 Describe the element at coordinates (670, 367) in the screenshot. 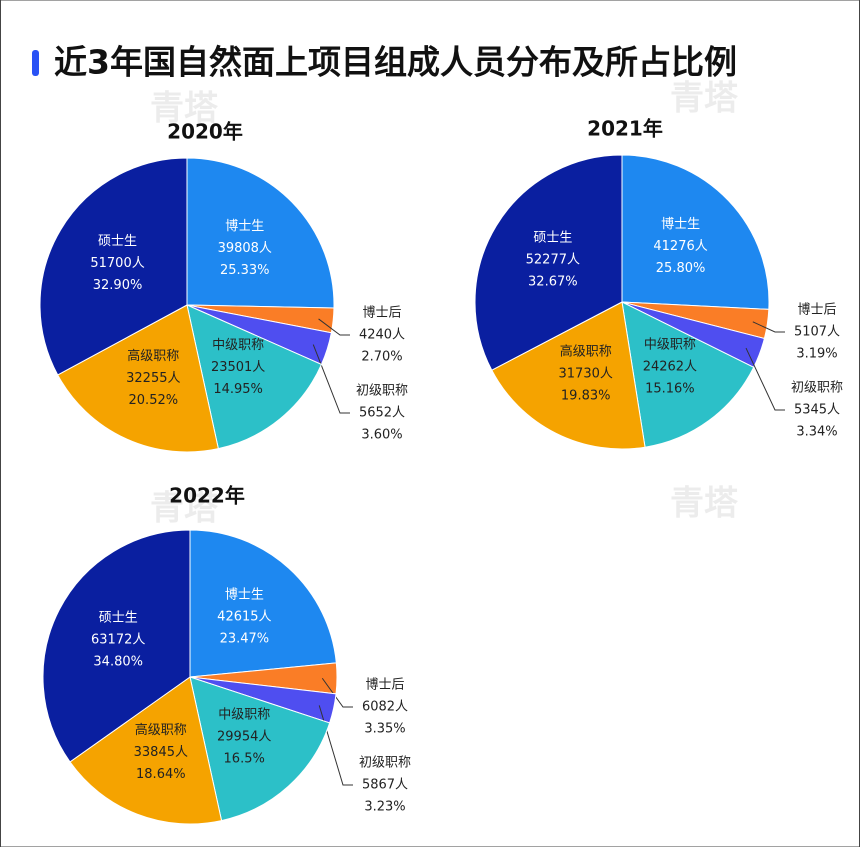

I see `slice-label: 24262人` at that location.